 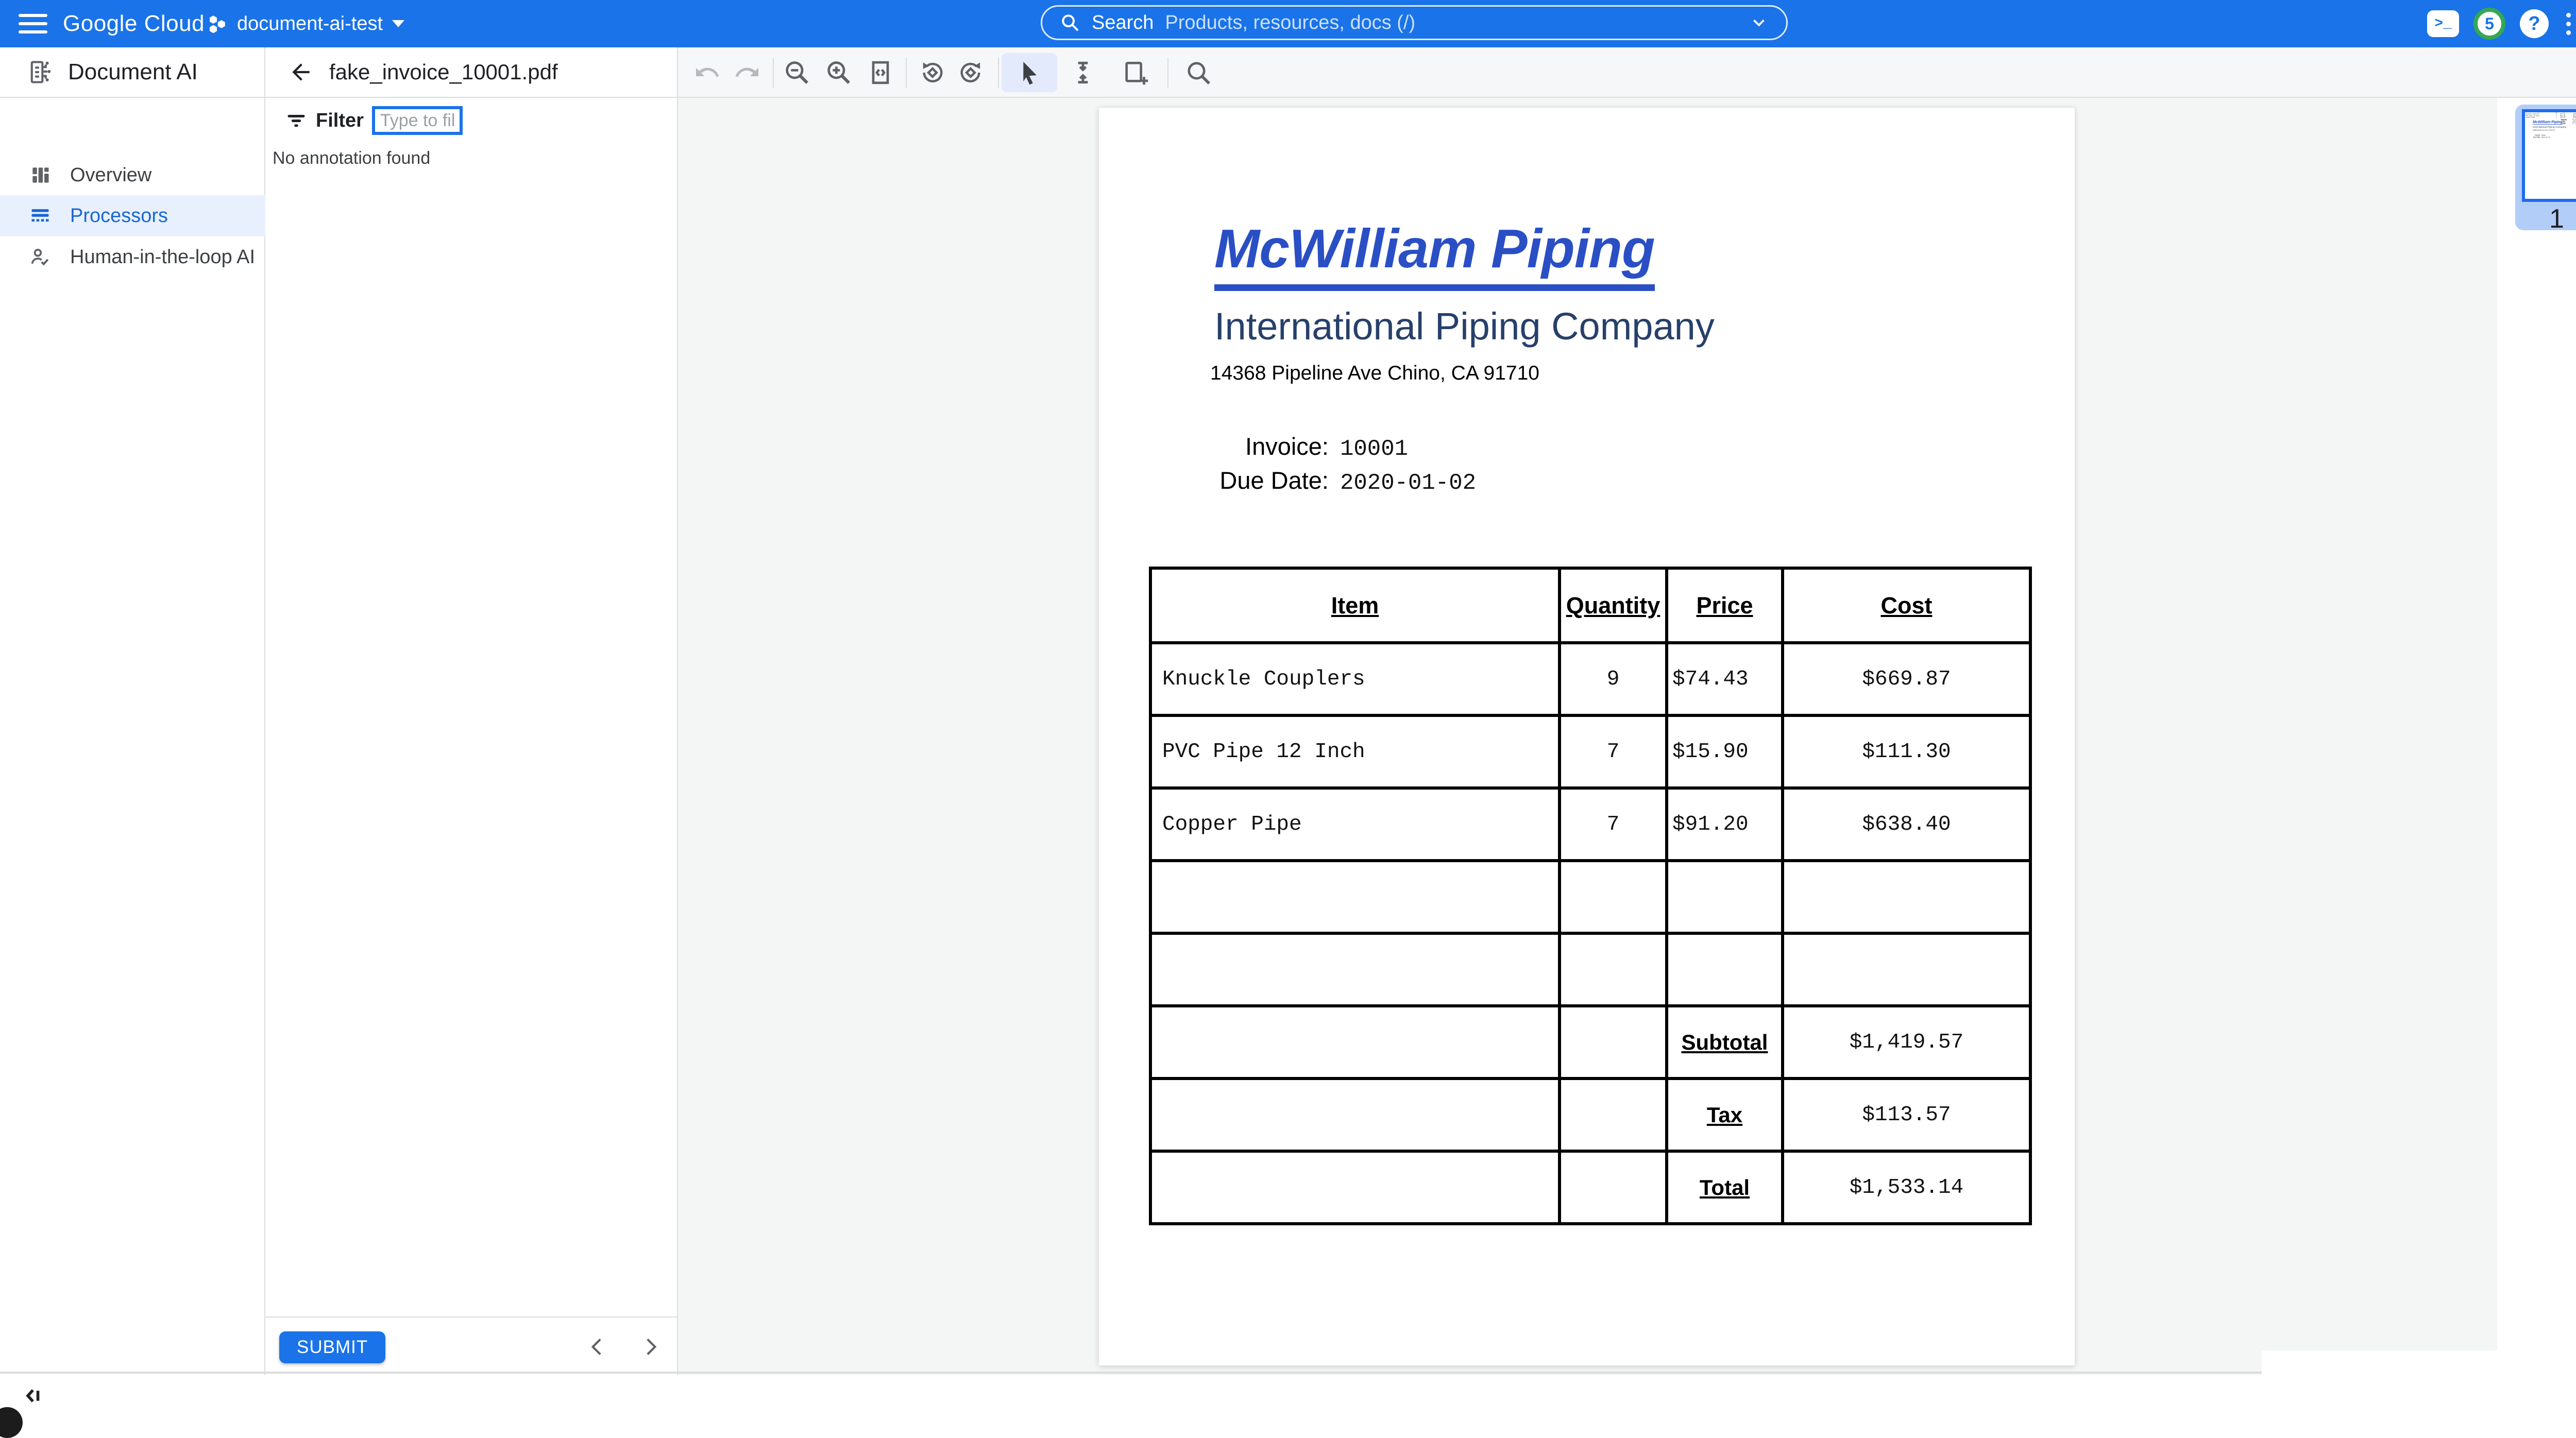 What do you see at coordinates (598, 1347) in the screenshot?
I see `previous-page-icon` at bounding box center [598, 1347].